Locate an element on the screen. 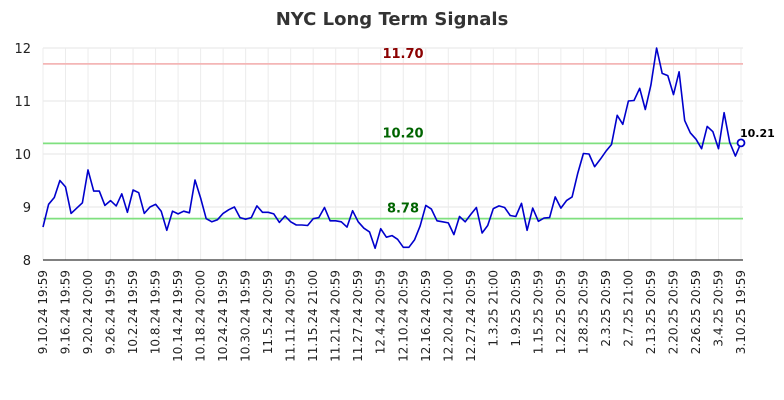 The height and width of the screenshot is (400, 784). y-axis: 8 9 10 11 12 is located at coordinates (22, 155).